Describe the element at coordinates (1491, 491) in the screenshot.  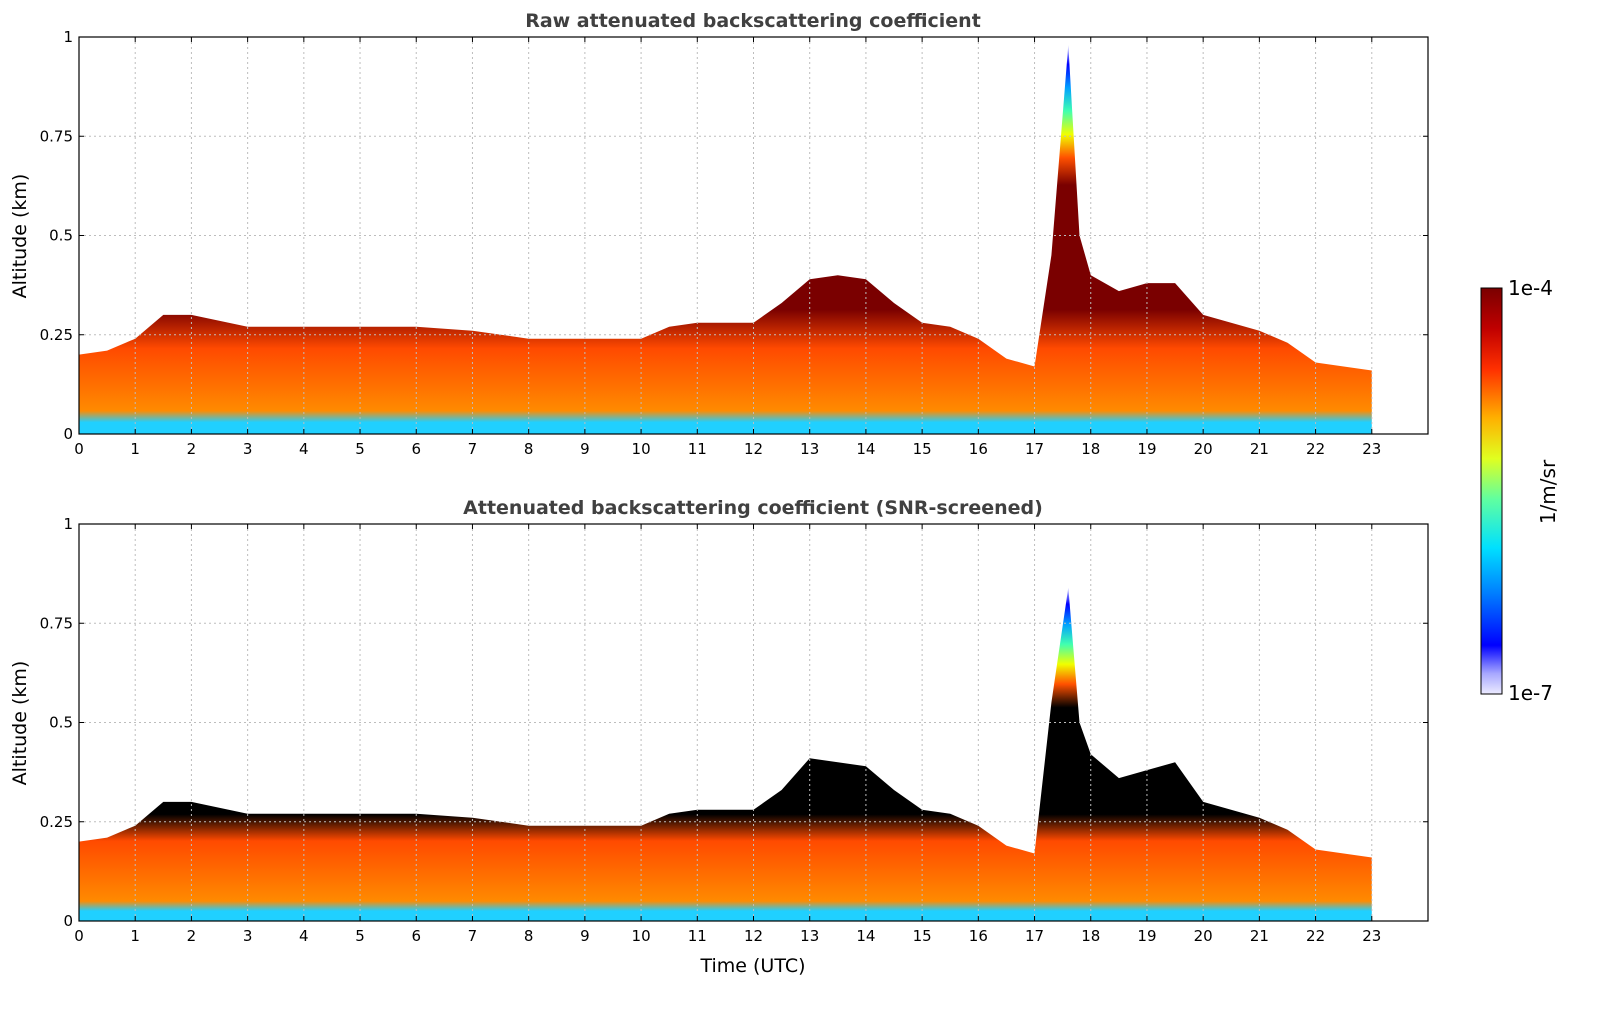
I see `colorbar-gradient` at that location.